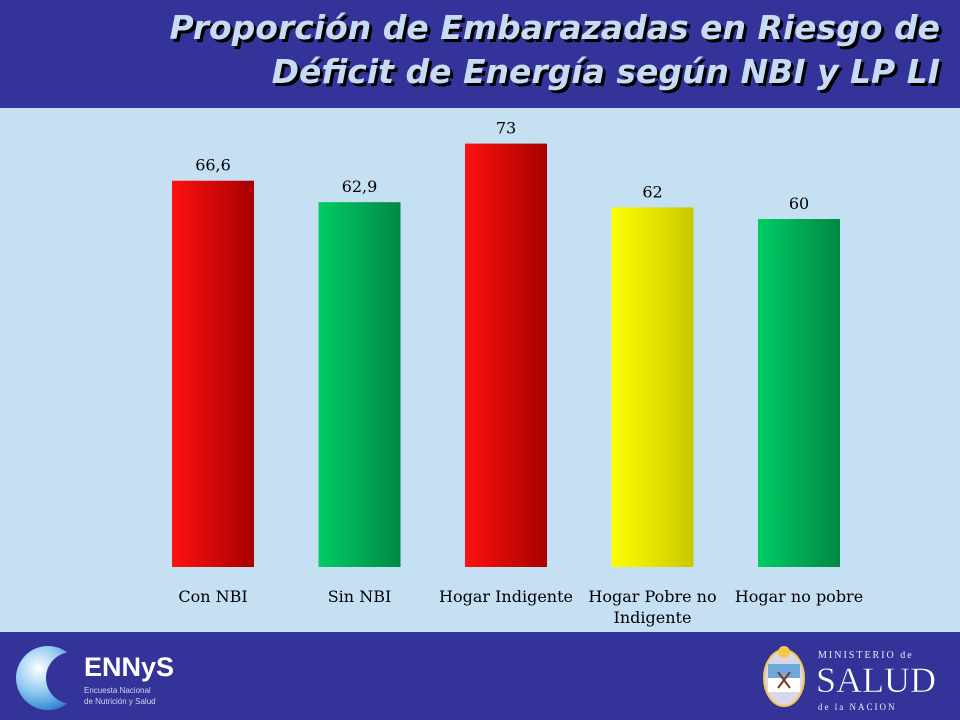 This screenshot has height=720, width=960. Describe the element at coordinates (876, 680) in the screenshot. I see `ministerio-line-2: SALUD` at that location.